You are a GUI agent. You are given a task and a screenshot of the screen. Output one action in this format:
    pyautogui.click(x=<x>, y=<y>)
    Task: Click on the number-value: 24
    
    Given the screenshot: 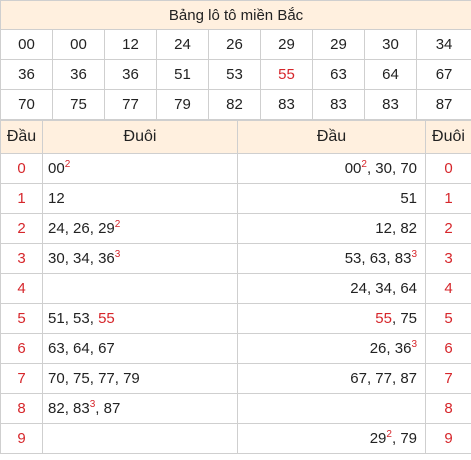 What is the action you would take?
    pyautogui.click(x=56, y=228)
    